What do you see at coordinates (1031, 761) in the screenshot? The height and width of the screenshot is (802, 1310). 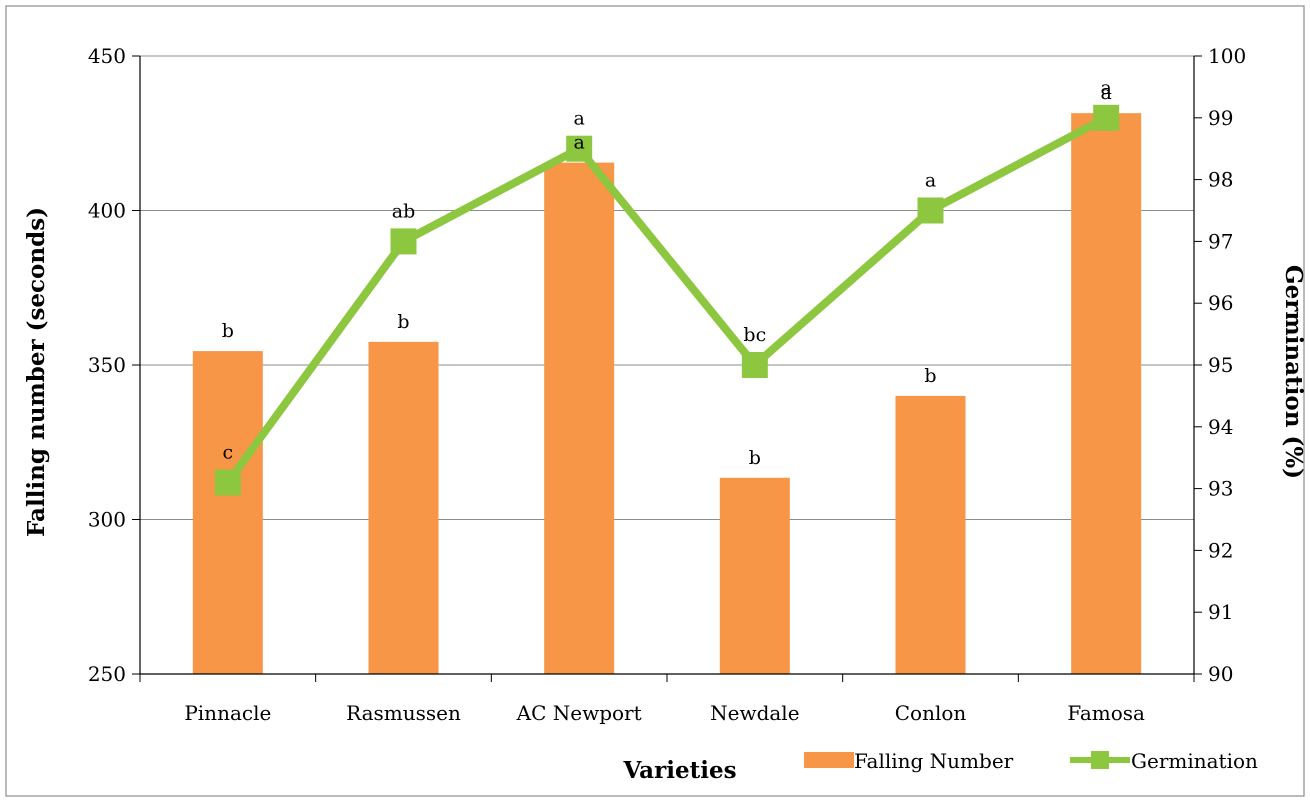 I see `legend: Falling Number Germination` at bounding box center [1031, 761].